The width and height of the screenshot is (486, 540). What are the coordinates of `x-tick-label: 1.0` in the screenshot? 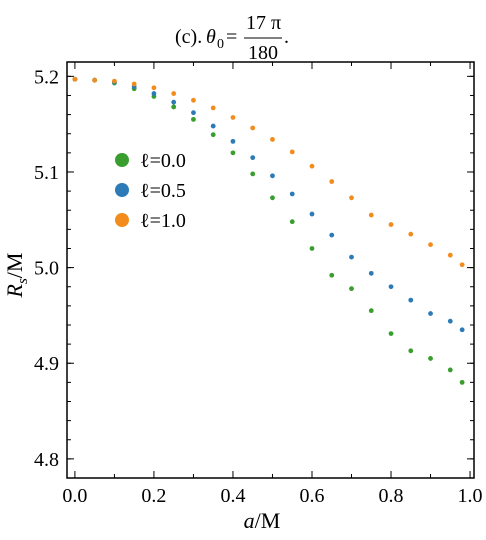 It's located at (470, 496).